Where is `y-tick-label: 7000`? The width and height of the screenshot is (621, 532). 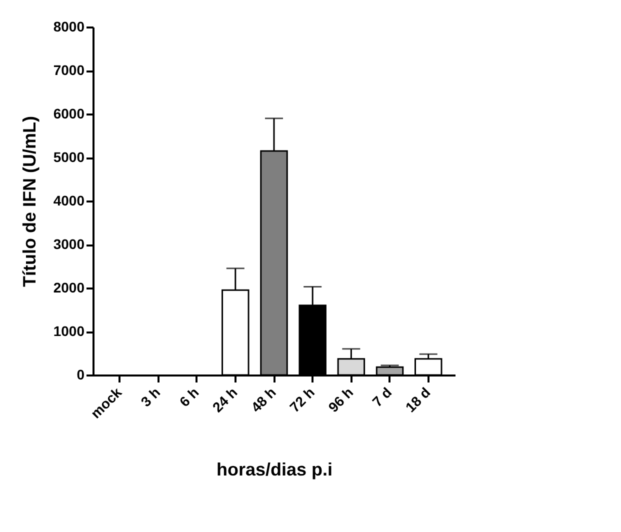
y-tick-label: 7000 is located at coordinates (69, 70).